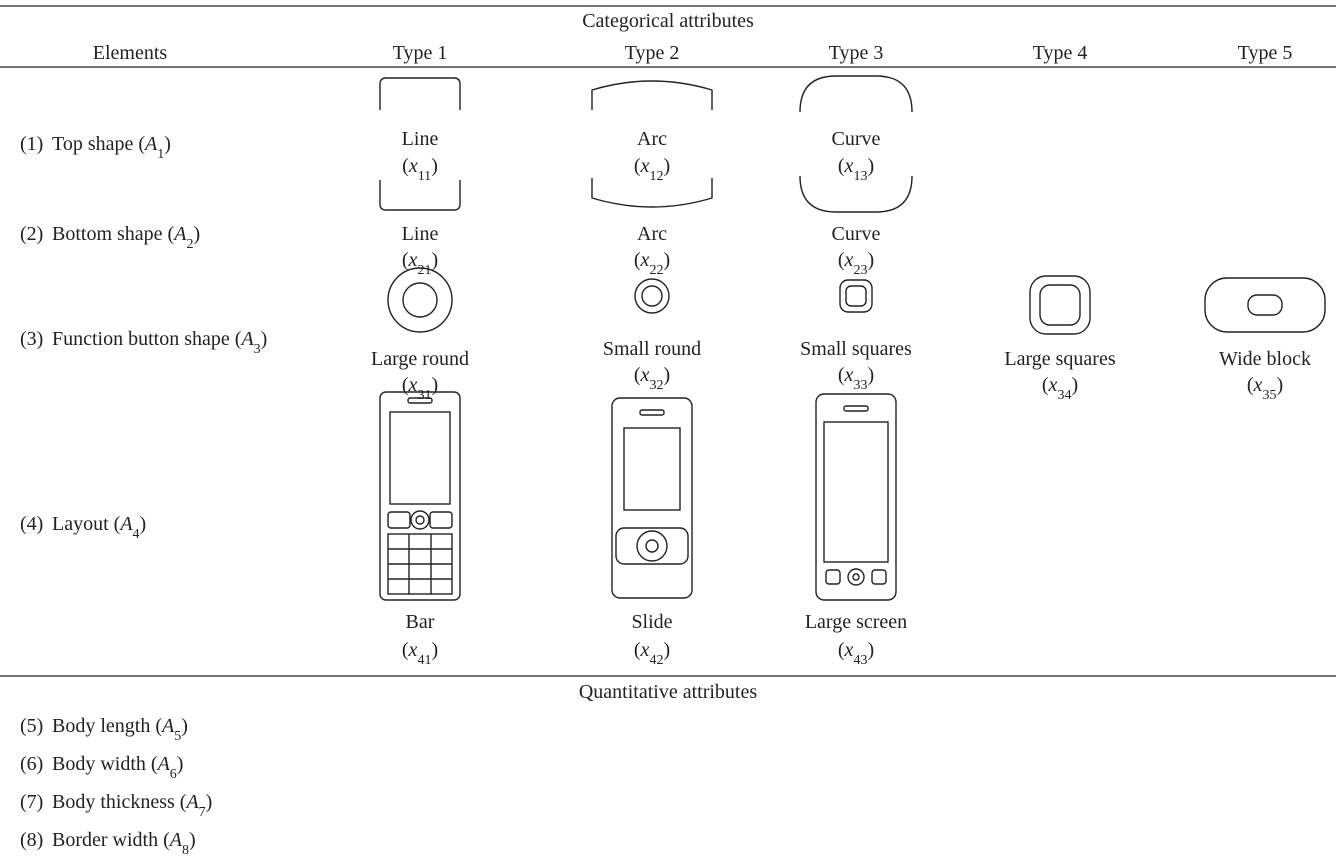  I want to click on row-label: Top shape (A1), so click(111, 147).